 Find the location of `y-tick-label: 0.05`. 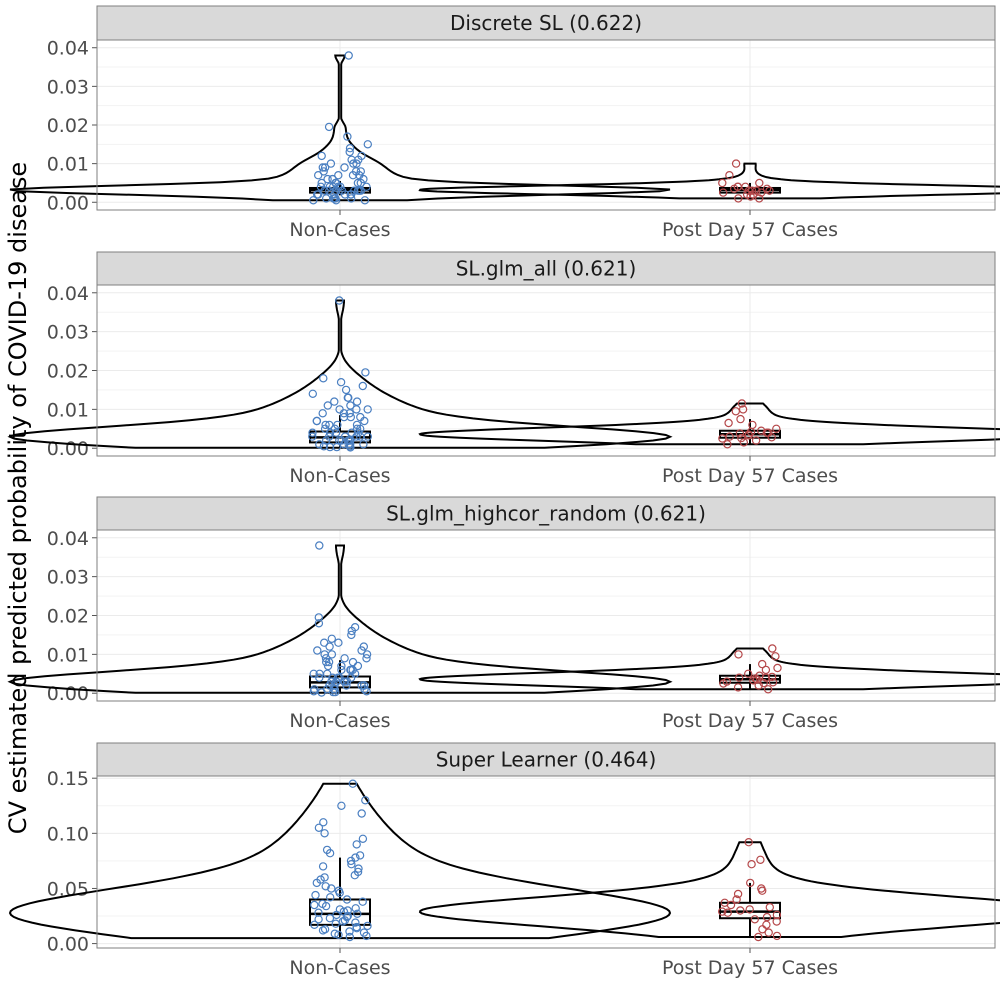

y-tick-label: 0.05 is located at coordinates (68, 889).